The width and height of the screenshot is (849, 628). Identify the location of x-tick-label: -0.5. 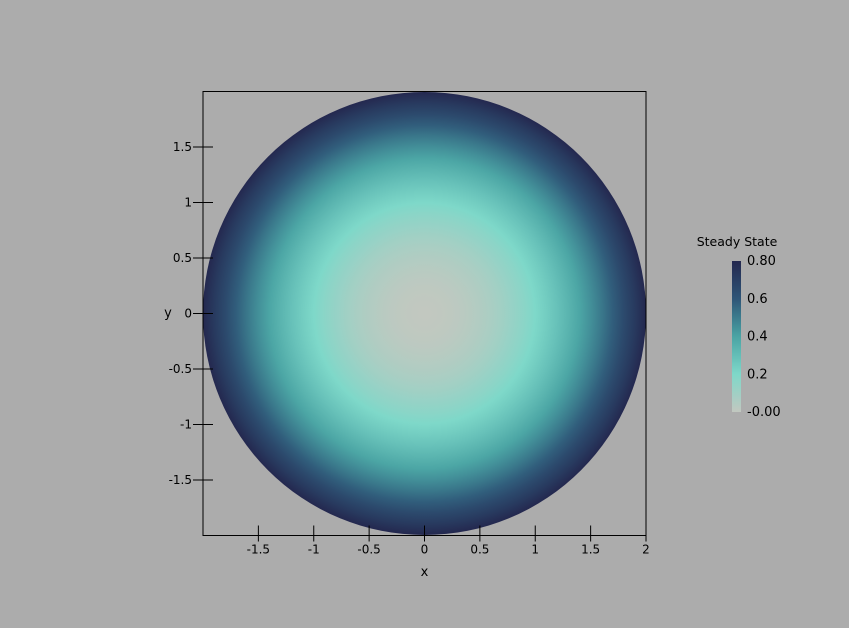
(368, 550).